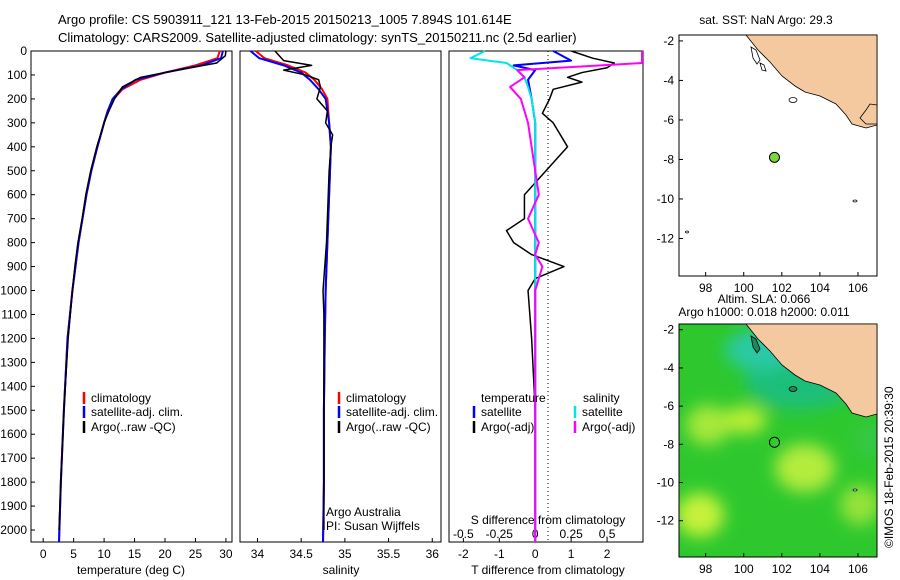 Image resolution: width=900 pixels, height=580 pixels. What do you see at coordinates (104, 554) in the screenshot?
I see `x-tick-label: 10` at bounding box center [104, 554].